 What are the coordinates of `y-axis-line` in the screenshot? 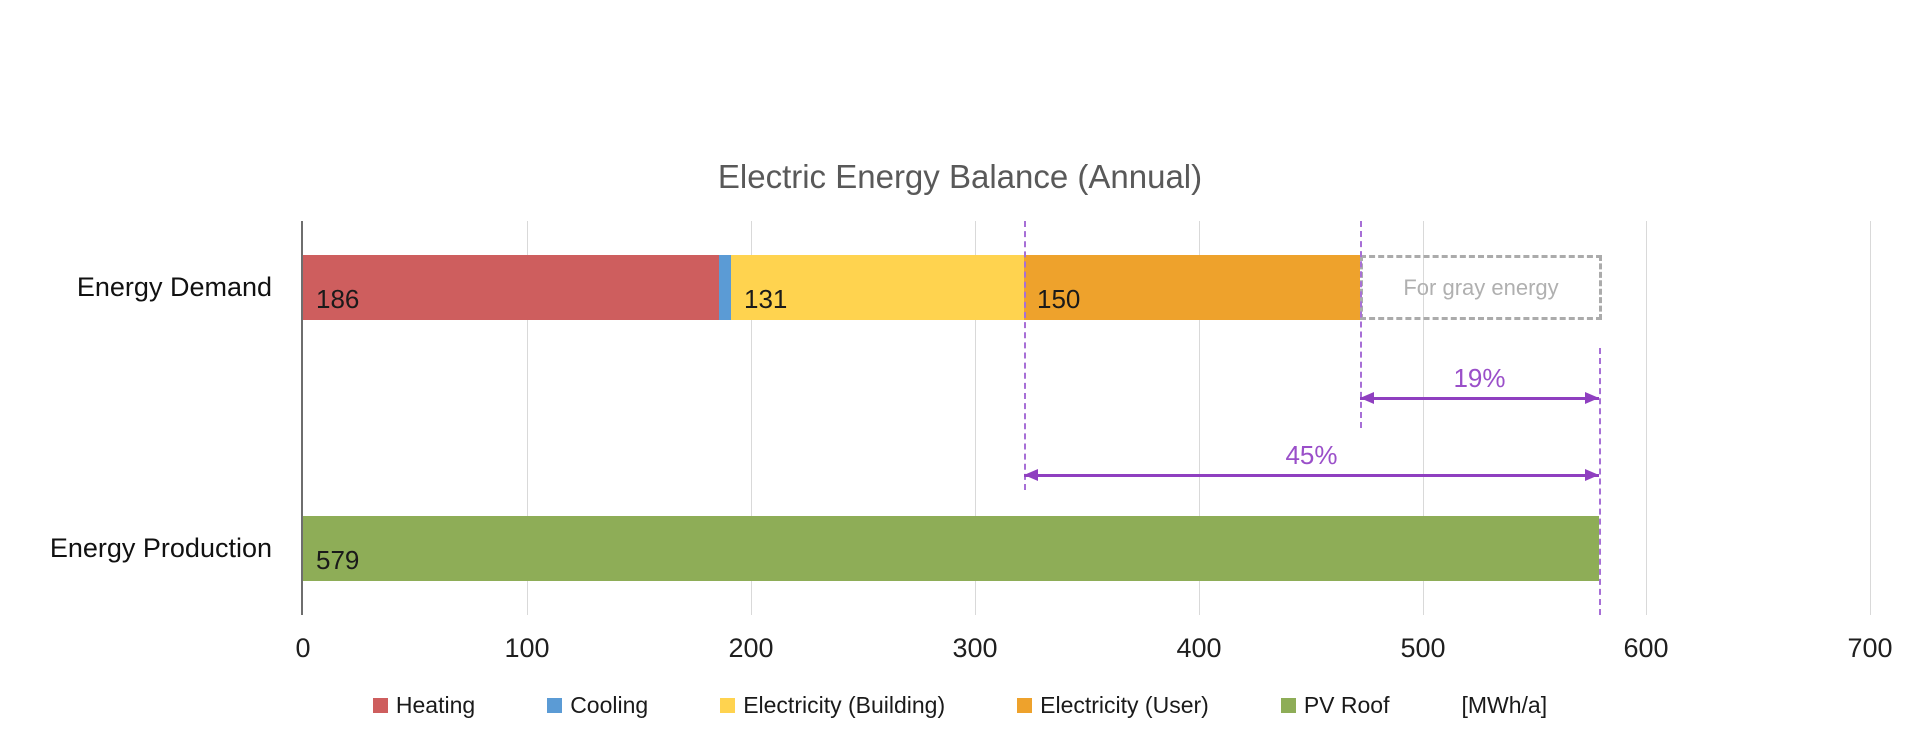 It's located at (302, 418).